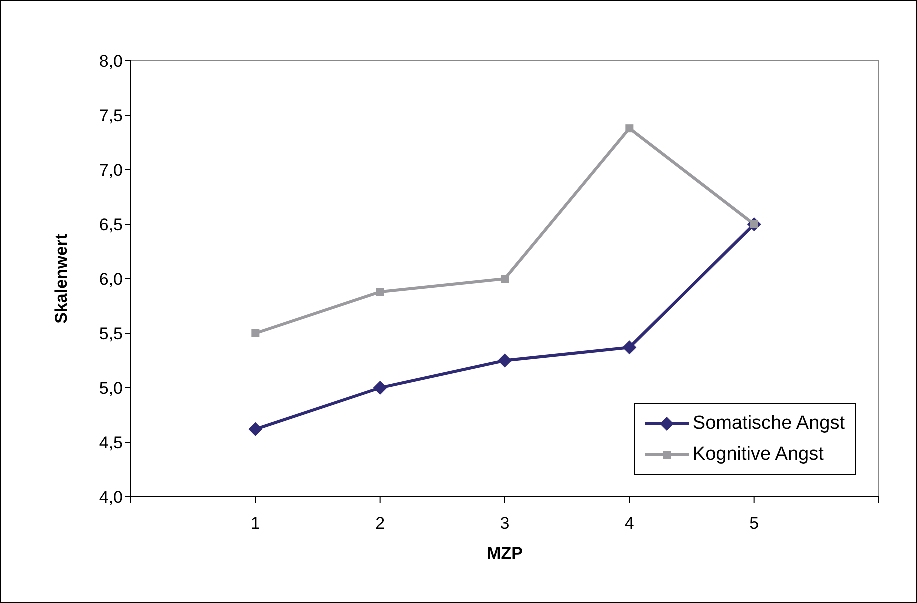 The width and height of the screenshot is (917, 603). Describe the element at coordinates (505, 553) in the screenshot. I see `x-axis-title: MZP` at that location.